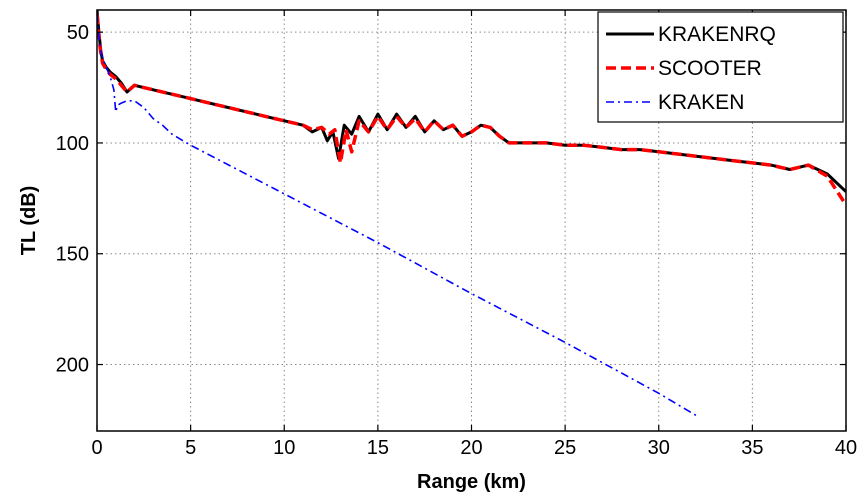 This screenshot has width=864, height=496. I want to click on x-tick-label: 0, so click(96, 448).